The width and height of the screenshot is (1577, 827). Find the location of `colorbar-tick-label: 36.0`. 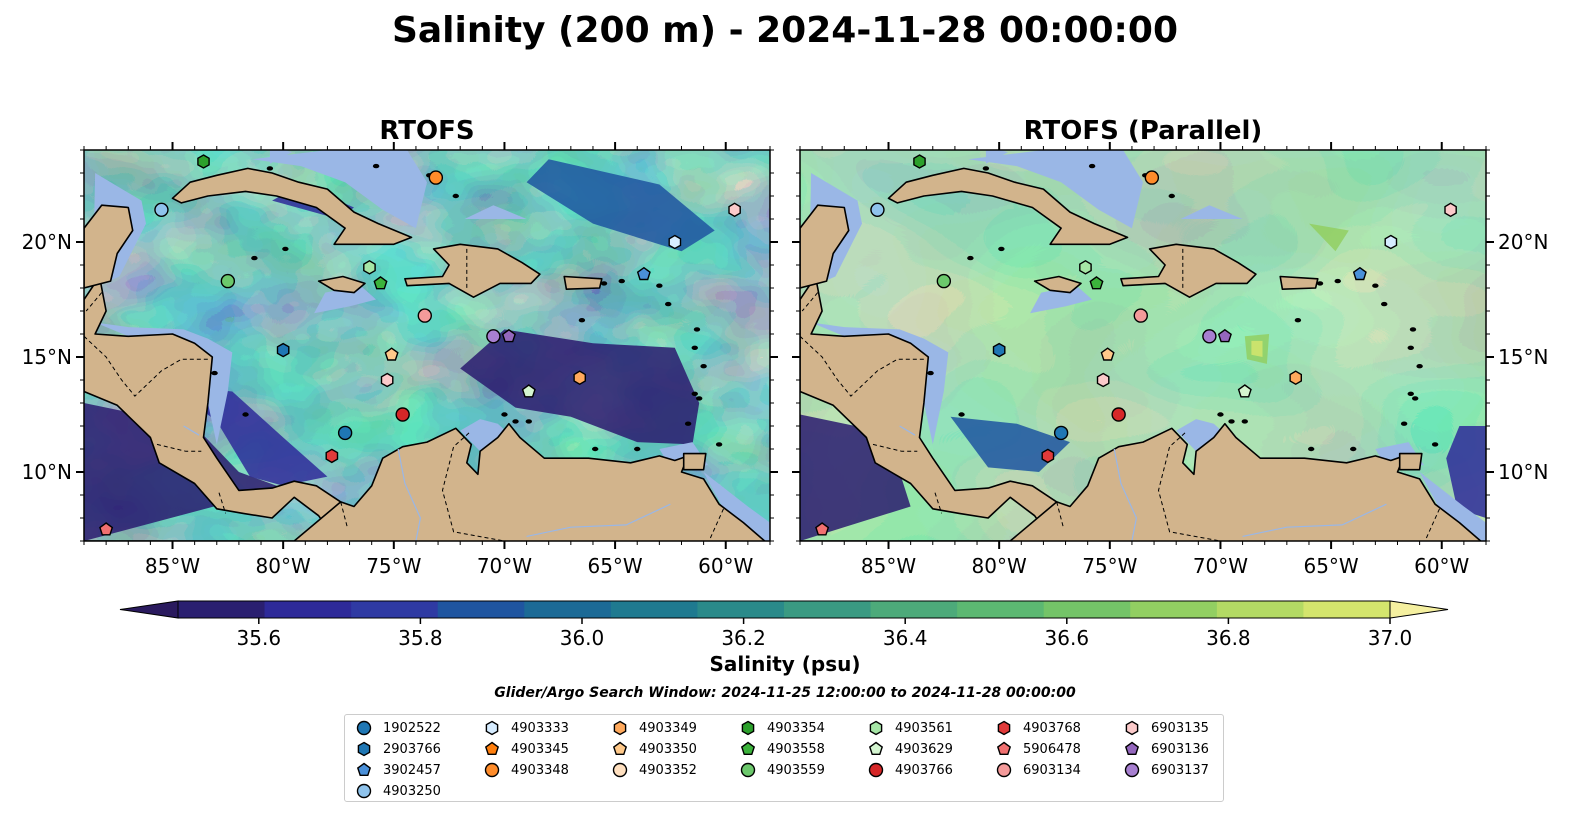

colorbar-tick-label: 36.0 is located at coordinates (582, 638).